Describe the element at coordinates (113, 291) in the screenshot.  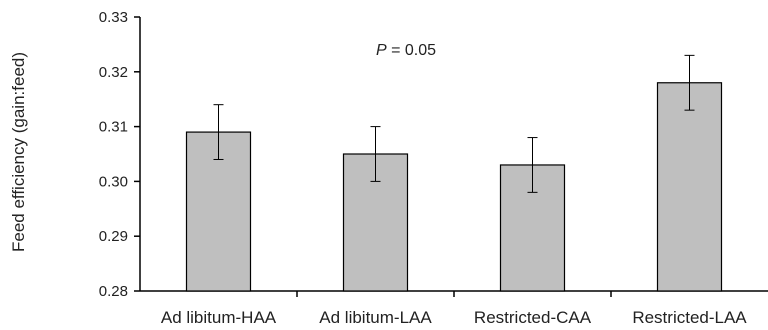
I see `y-tick-label: 0.28` at that location.